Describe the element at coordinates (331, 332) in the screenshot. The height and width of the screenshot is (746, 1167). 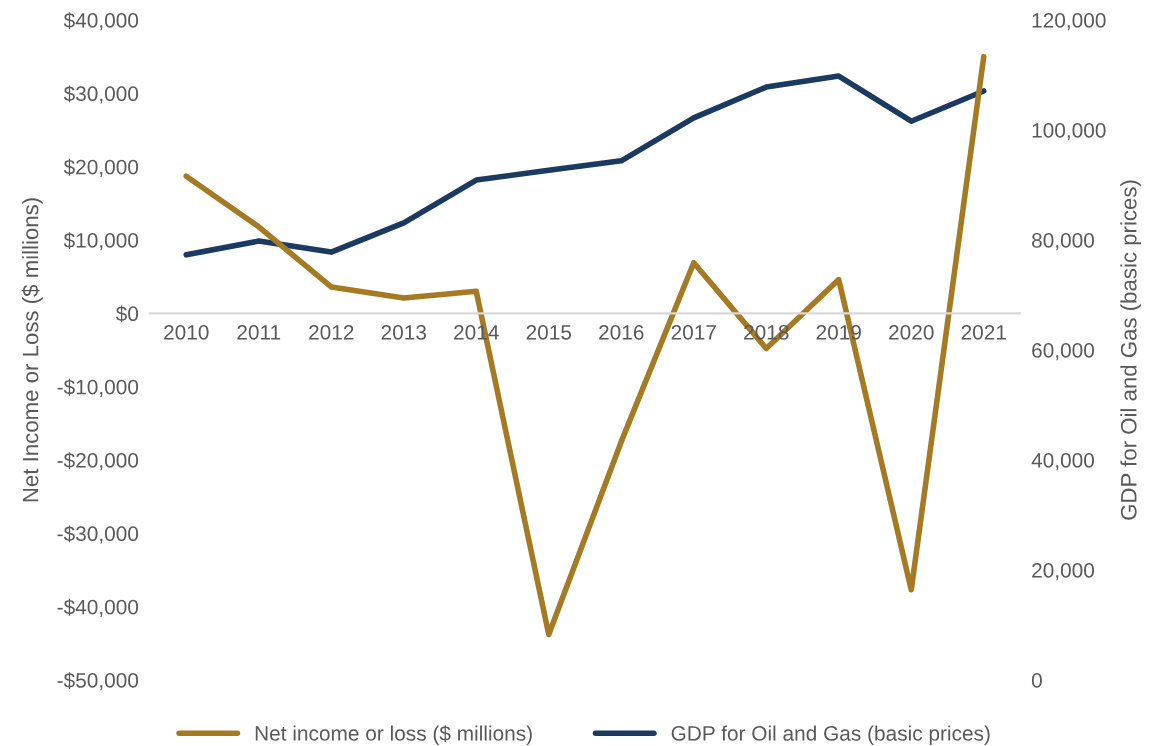
I see `x-tick-label: 2012` at that location.